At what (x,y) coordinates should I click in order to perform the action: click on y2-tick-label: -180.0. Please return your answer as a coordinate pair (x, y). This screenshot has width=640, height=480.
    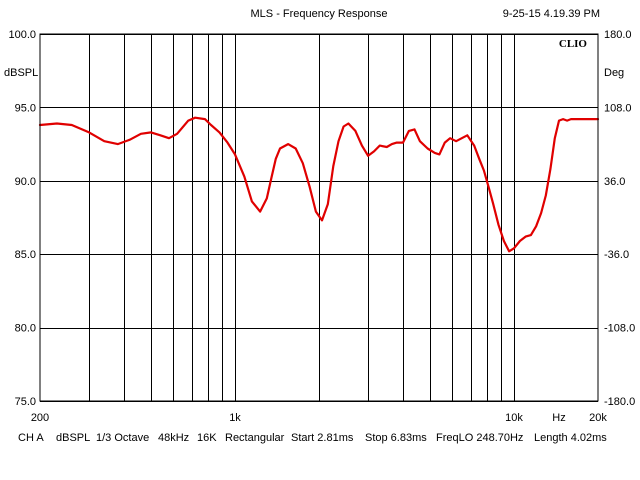
    Looking at the image, I should click on (619, 402).